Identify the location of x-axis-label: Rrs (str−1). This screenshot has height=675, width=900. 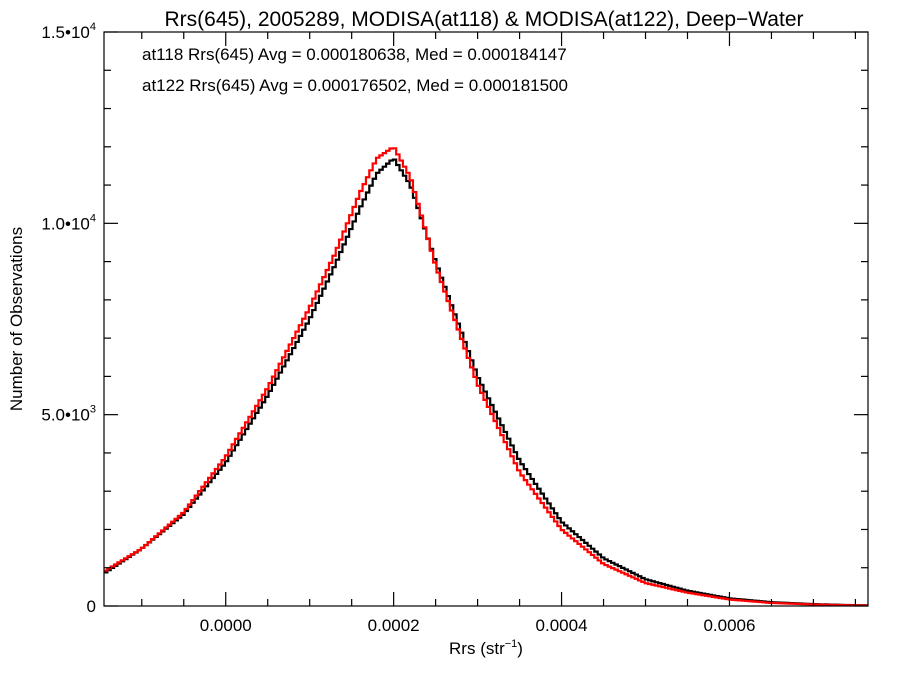
(486, 648).